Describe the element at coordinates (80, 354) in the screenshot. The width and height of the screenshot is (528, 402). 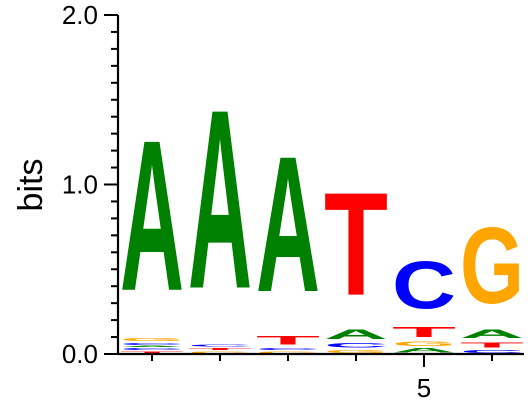
I see `y-tick-label: 0.0` at that location.